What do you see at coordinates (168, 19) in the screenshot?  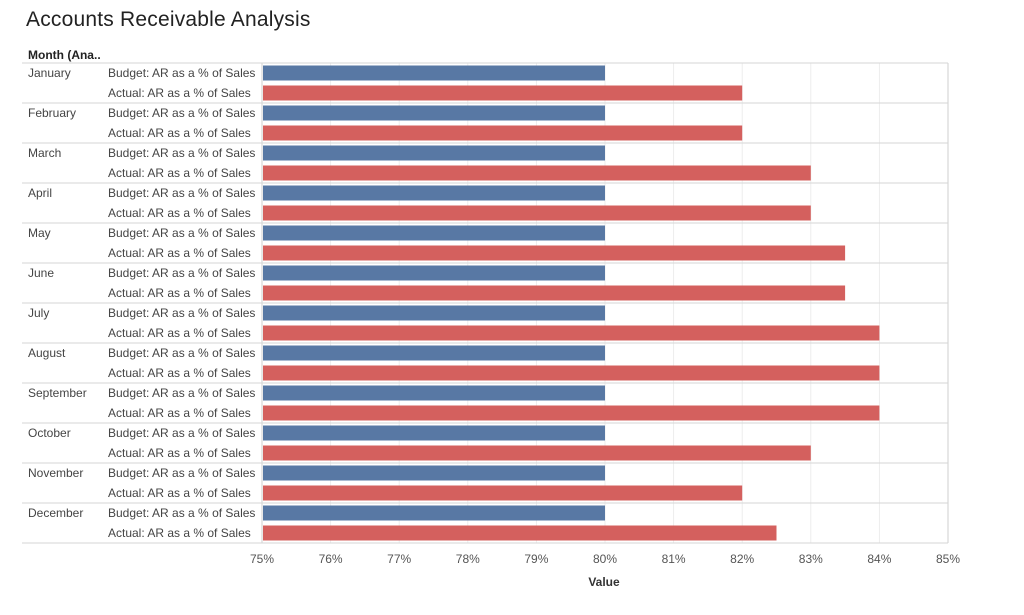 I see `chart-title: Accounts Receivable Analysis` at bounding box center [168, 19].